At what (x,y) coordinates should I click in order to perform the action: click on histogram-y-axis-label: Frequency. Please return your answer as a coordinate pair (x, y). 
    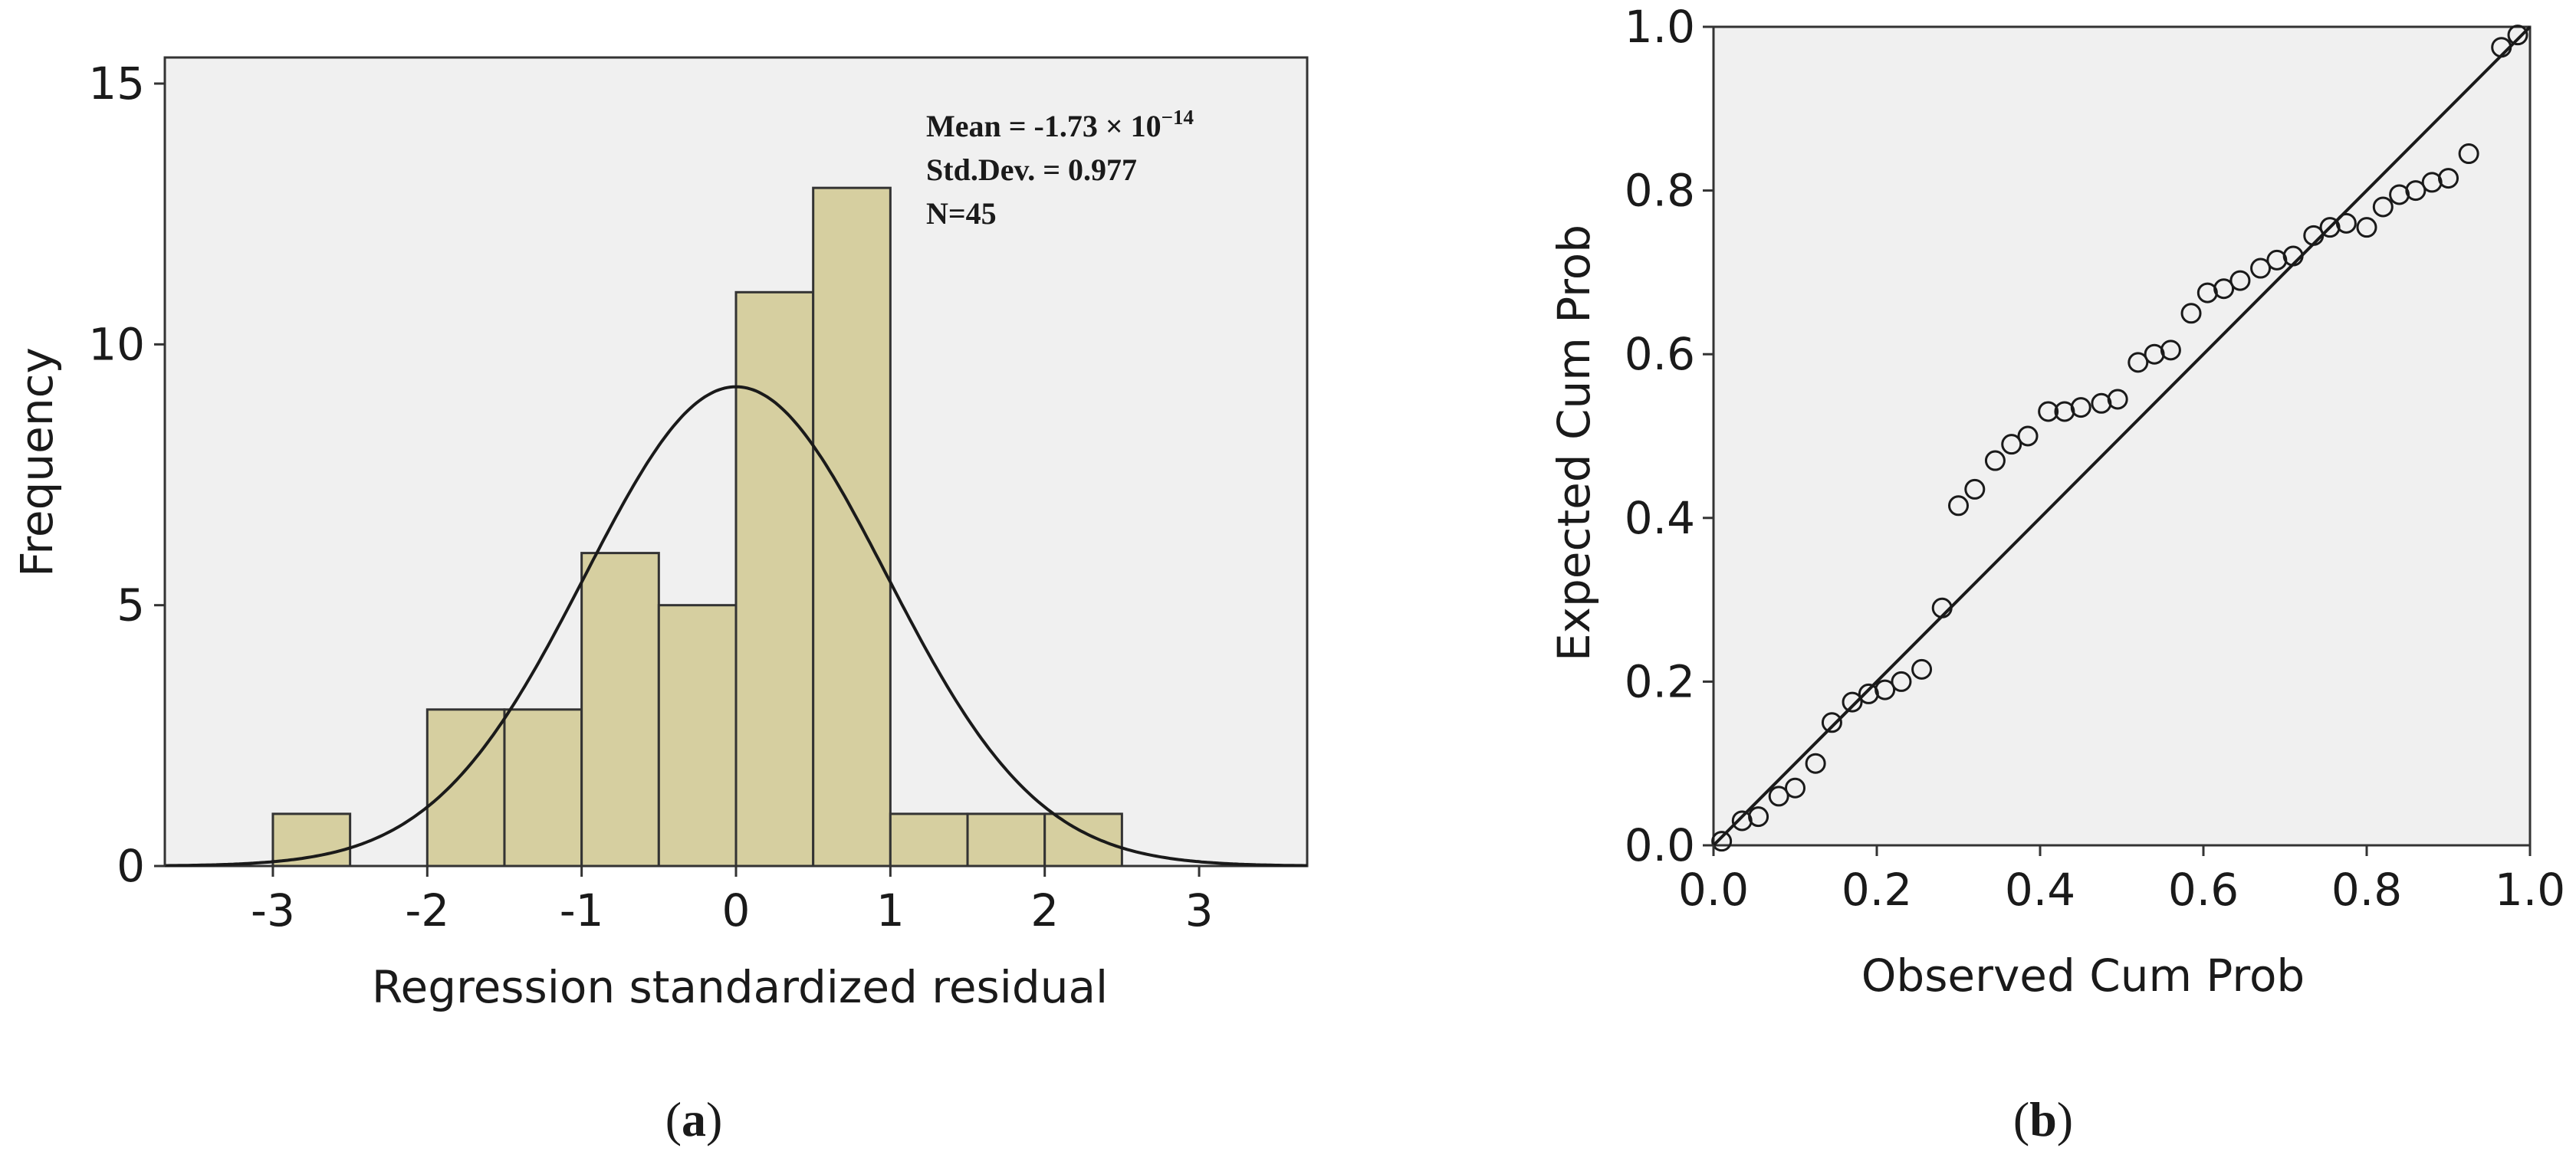
    Looking at the image, I should click on (37, 462).